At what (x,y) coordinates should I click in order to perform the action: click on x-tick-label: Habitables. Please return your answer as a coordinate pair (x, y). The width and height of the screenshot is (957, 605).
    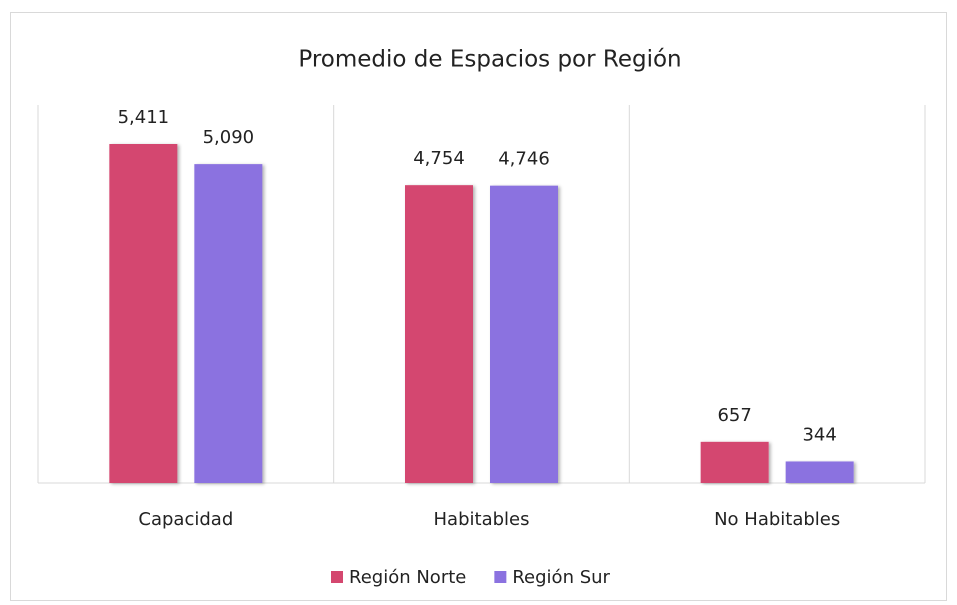
    Looking at the image, I should click on (482, 519).